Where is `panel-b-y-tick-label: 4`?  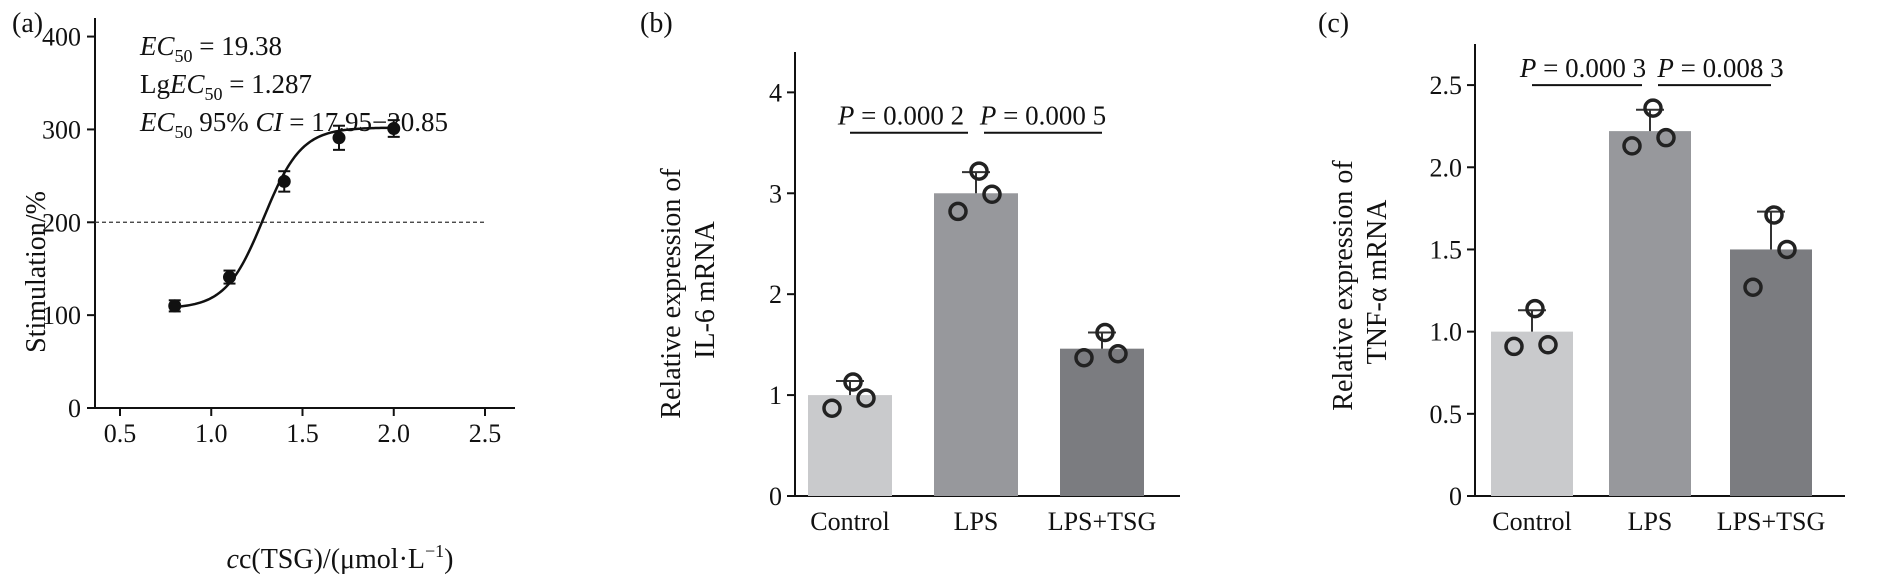 panel-b-y-tick-label: 4 is located at coordinates (775, 92).